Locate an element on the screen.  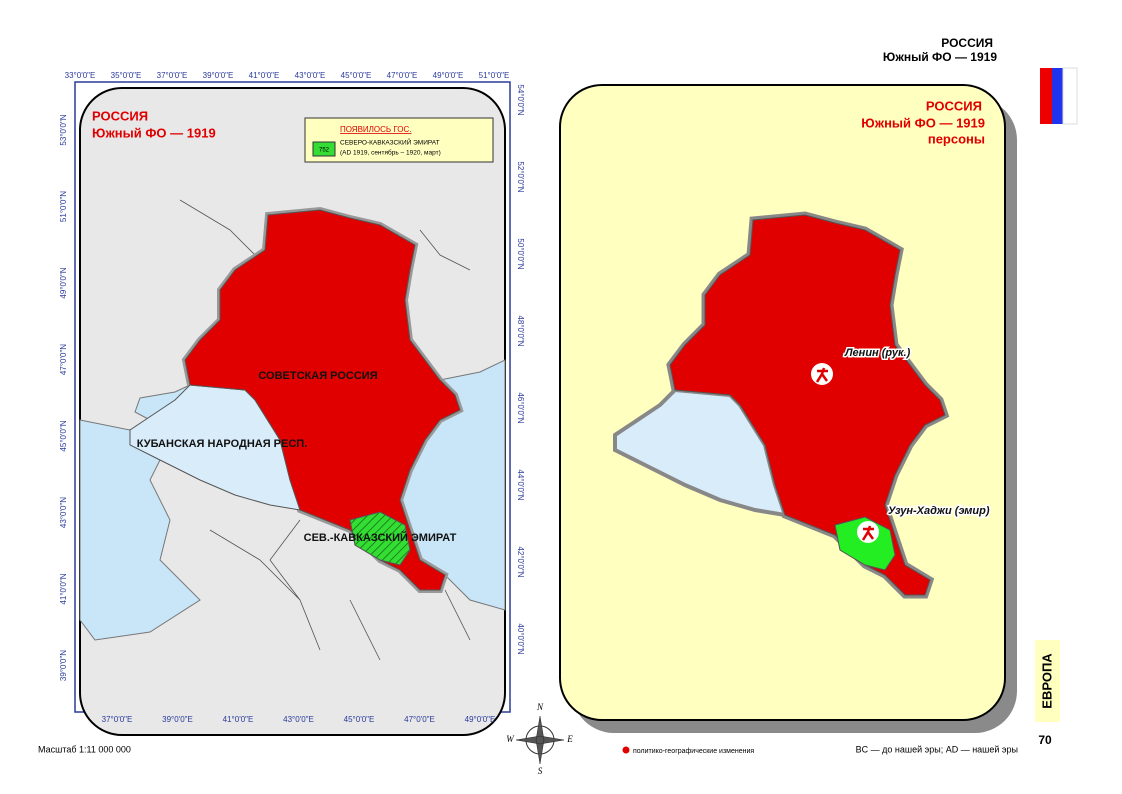
lat-tick: 42°0'0"N is located at coordinates (520, 561).